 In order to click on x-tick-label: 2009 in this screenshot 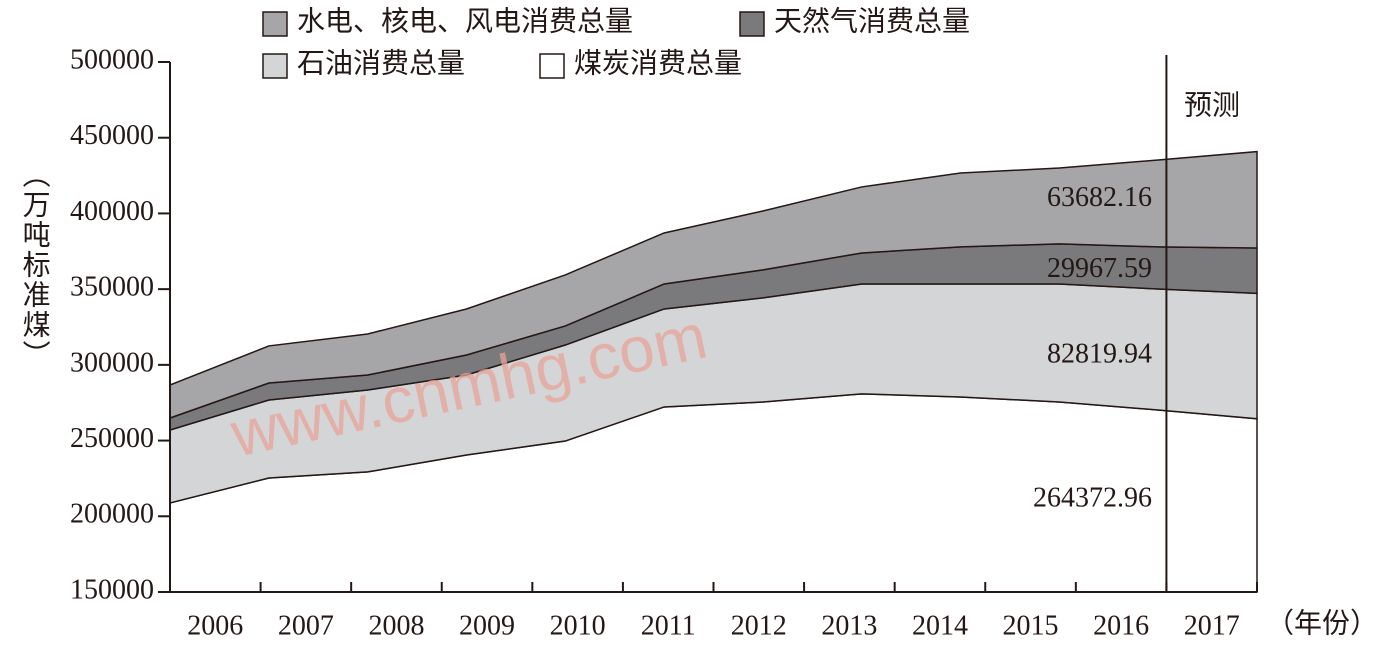, I will do `click(487, 625)`.